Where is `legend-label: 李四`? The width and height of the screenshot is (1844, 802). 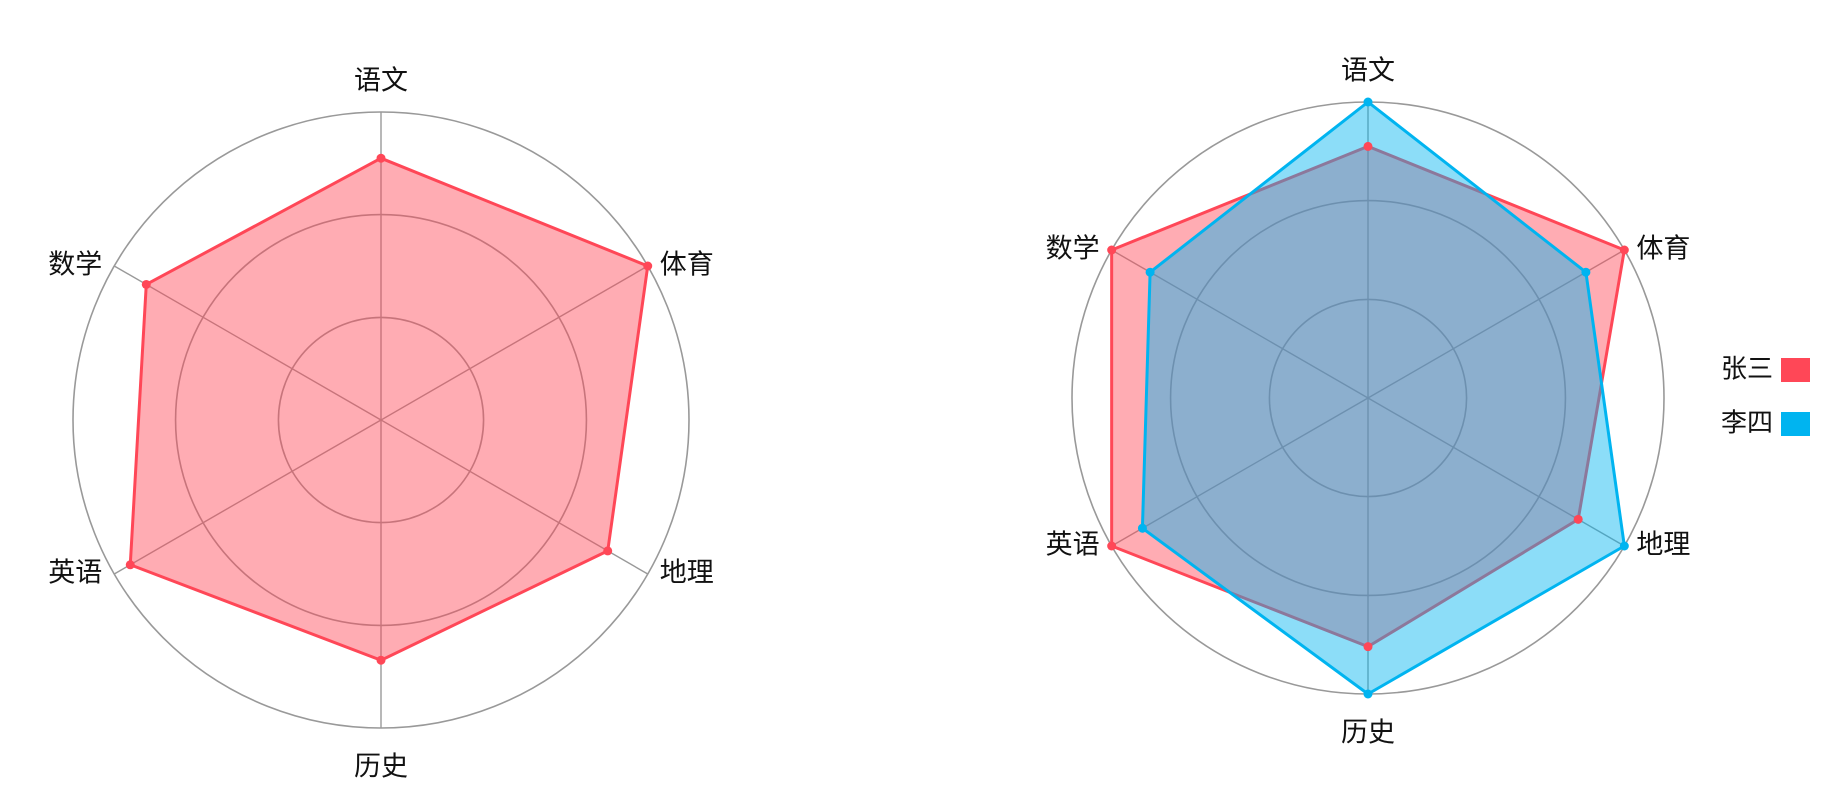 legend-label: 李四 is located at coordinates (1747, 424).